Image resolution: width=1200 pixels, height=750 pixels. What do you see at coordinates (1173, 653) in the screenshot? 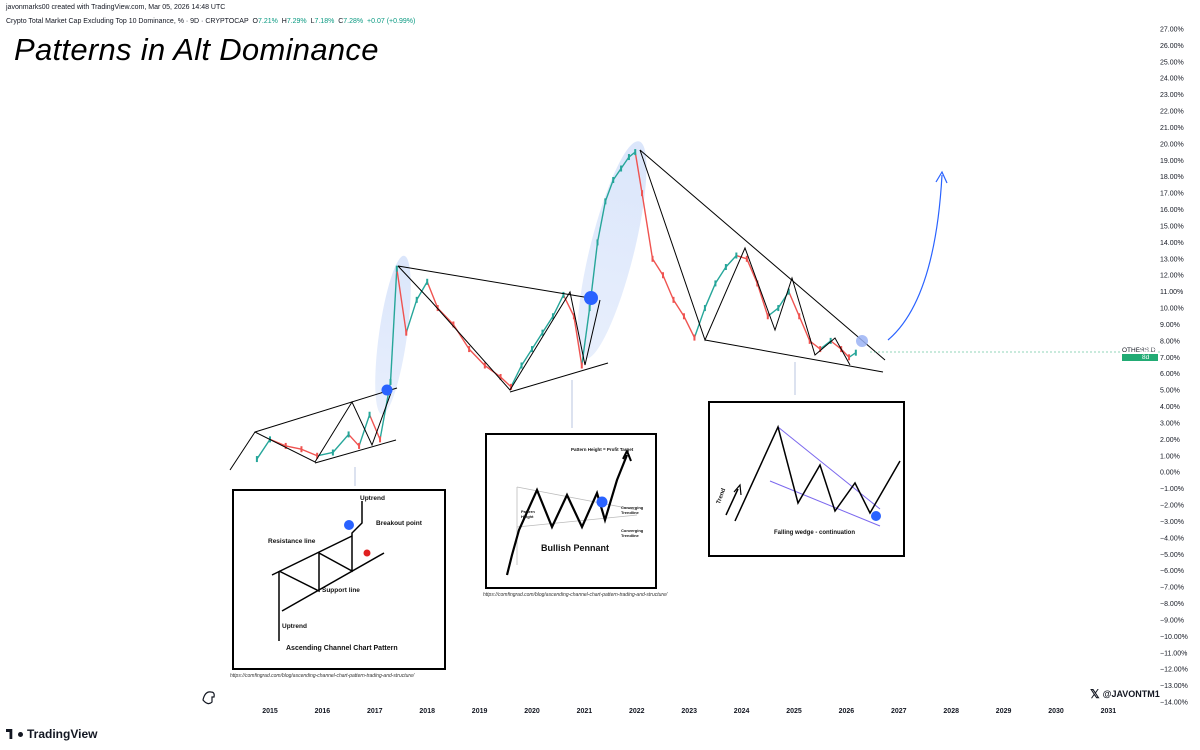
I see `y-tick-label: −11.00%` at bounding box center [1173, 653].